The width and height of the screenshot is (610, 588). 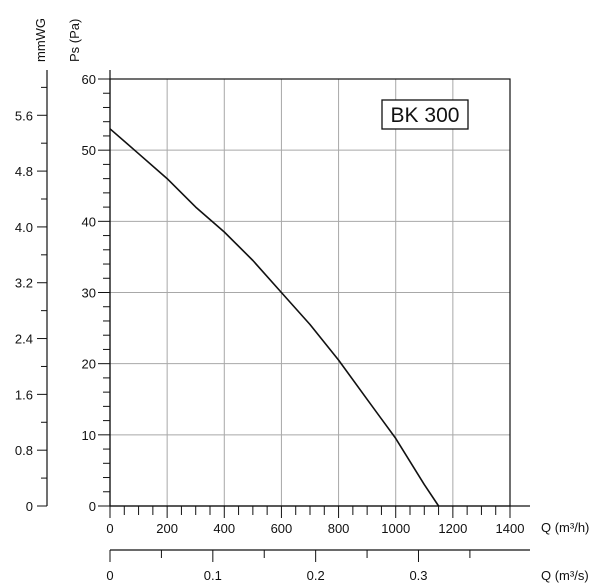 What do you see at coordinates (282, 528) in the screenshot?
I see `x-tick-label: 600` at bounding box center [282, 528].